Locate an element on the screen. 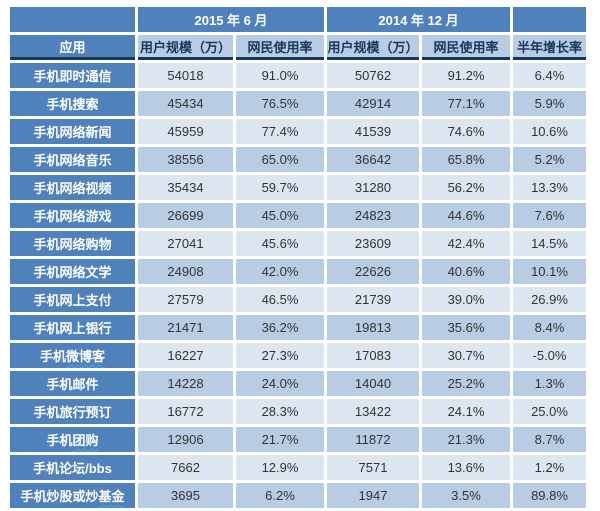  growth-cell: 5.9% is located at coordinates (549, 103).